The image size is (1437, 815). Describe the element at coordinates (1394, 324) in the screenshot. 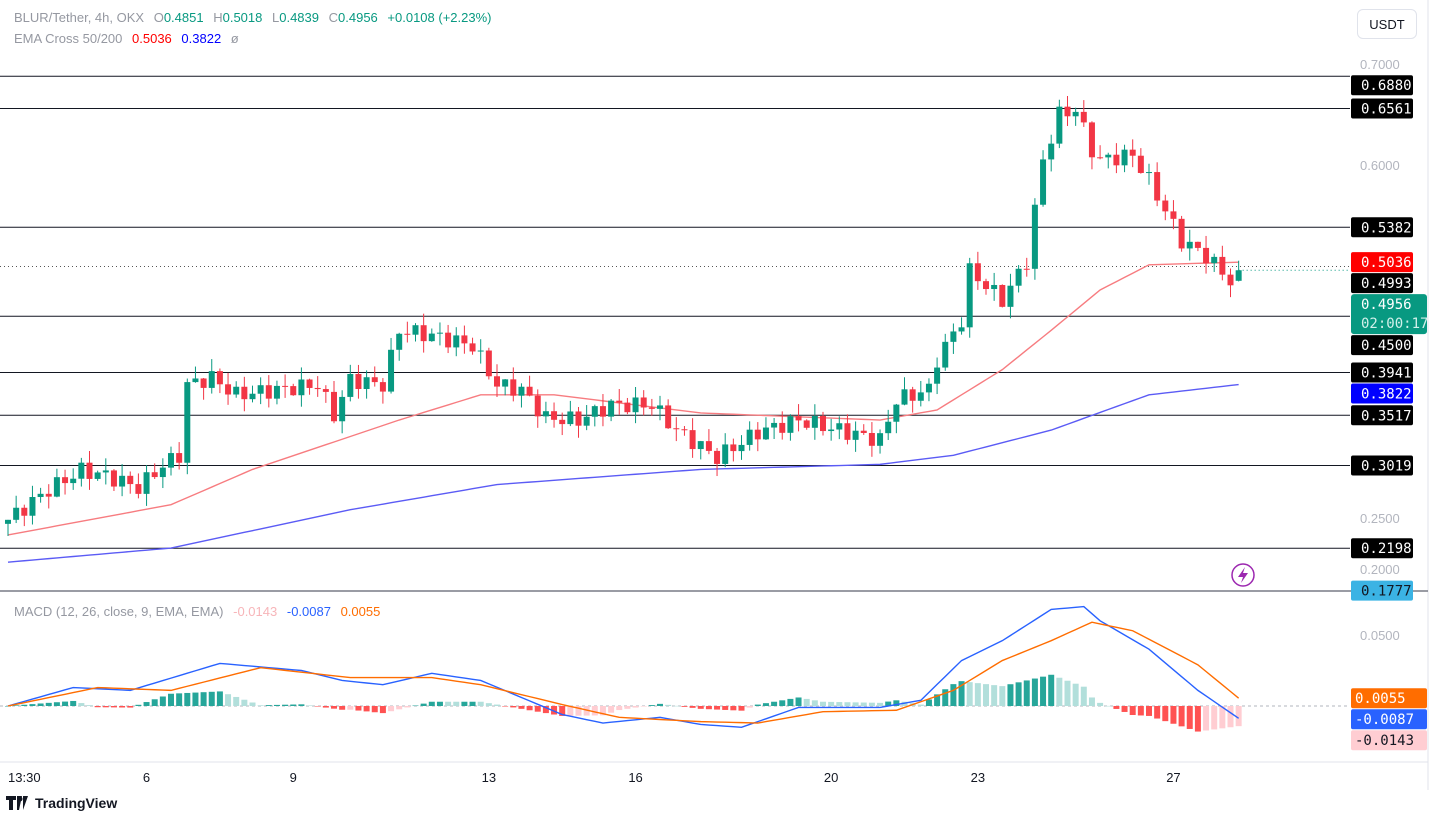

I see `countdown-label: 02:00:17` at that location.